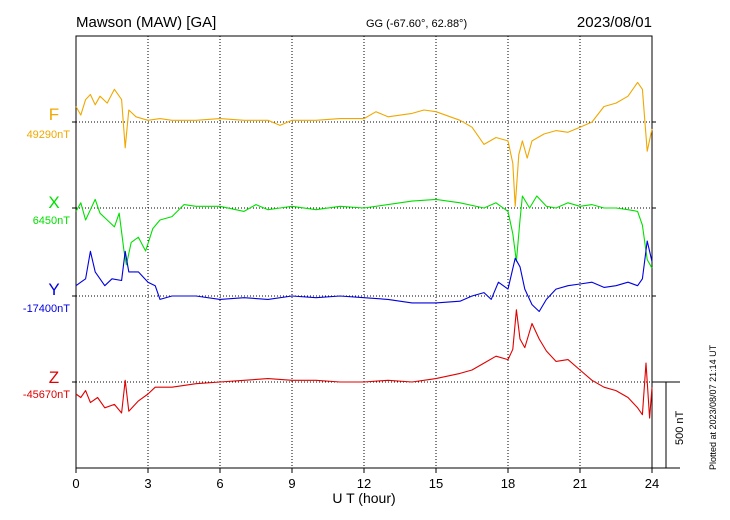 Image resolution: width=730 pixels, height=520 pixels. What do you see at coordinates (363, 498) in the screenshot?
I see `x-axis-title: U T (hour)` at bounding box center [363, 498].